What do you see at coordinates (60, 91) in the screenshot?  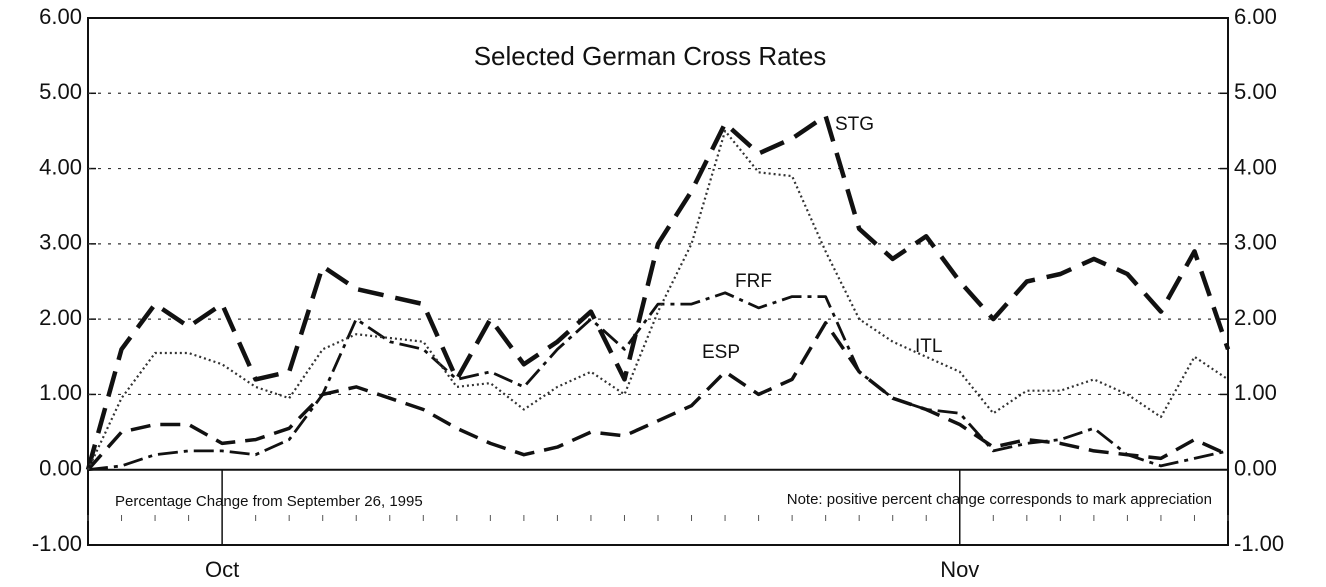 I see `y-tick-label: 5.00` at bounding box center [60, 91].